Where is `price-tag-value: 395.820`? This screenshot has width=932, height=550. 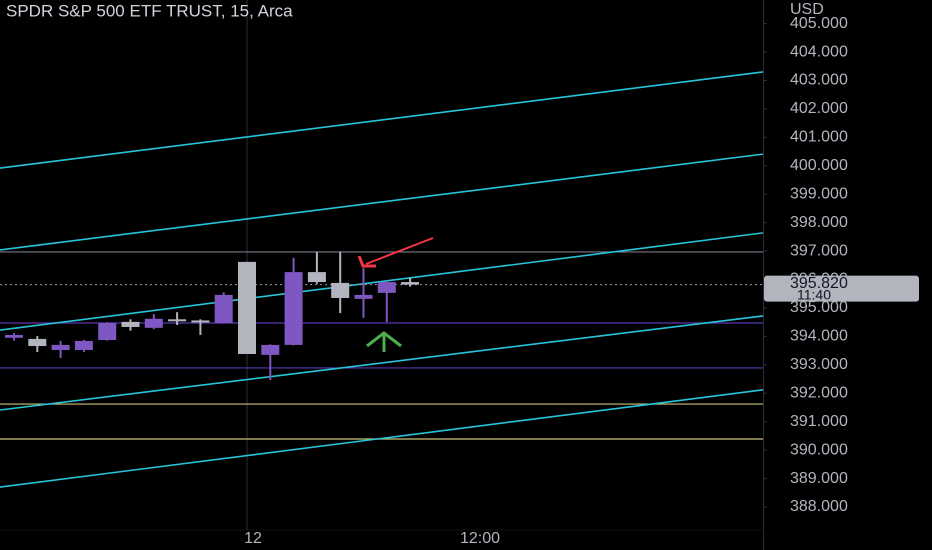
price-tag-value: 395.820 is located at coordinates (819, 283).